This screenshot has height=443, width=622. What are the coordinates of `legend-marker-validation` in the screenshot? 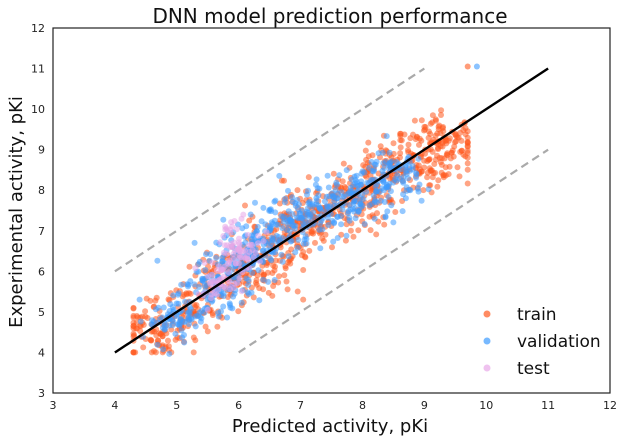 It's located at (487, 341).